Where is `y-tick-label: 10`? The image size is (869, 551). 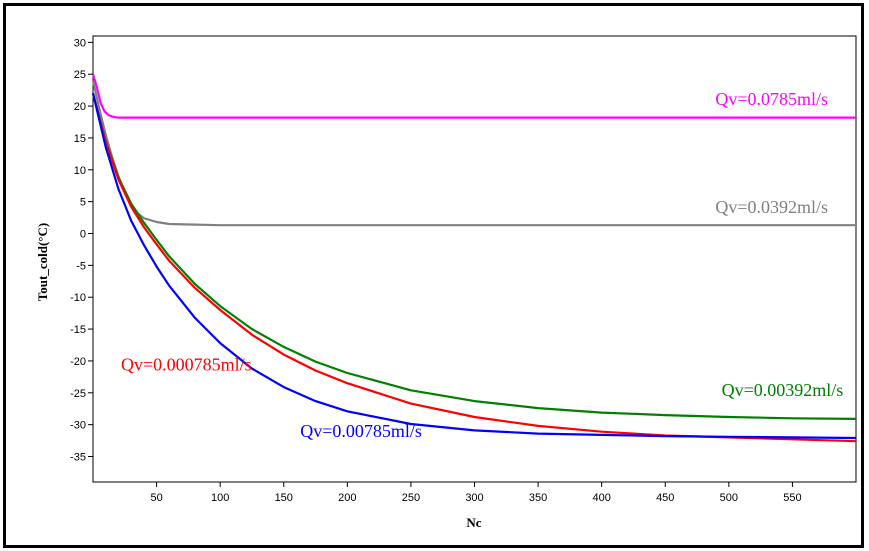
y-tick-label: 10 is located at coordinates (80, 171).